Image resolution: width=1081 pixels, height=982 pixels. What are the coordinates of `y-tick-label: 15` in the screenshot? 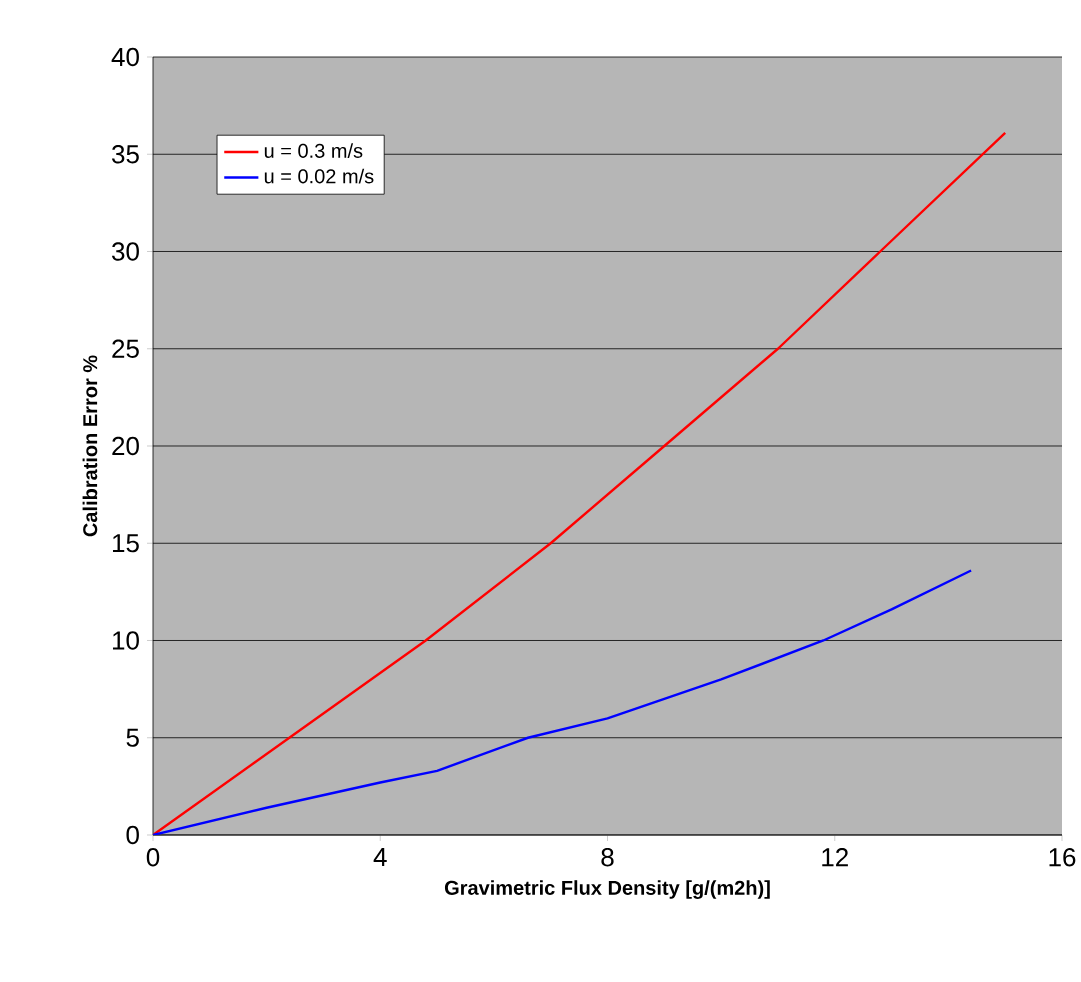 It's located at (126, 543).